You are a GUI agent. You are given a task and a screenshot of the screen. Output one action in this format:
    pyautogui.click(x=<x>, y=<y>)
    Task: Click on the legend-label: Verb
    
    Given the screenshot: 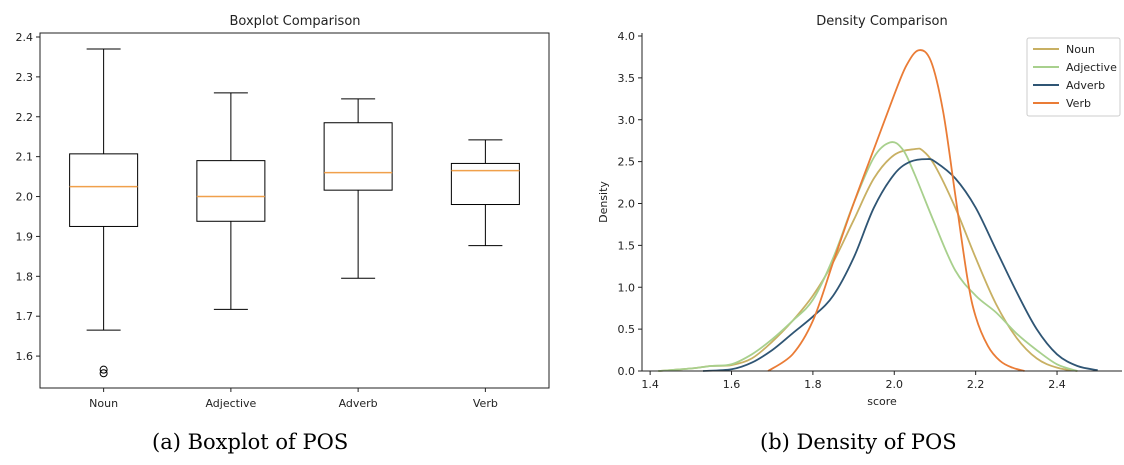 What is the action you would take?
    pyautogui.click(x=1078, y=103)
    